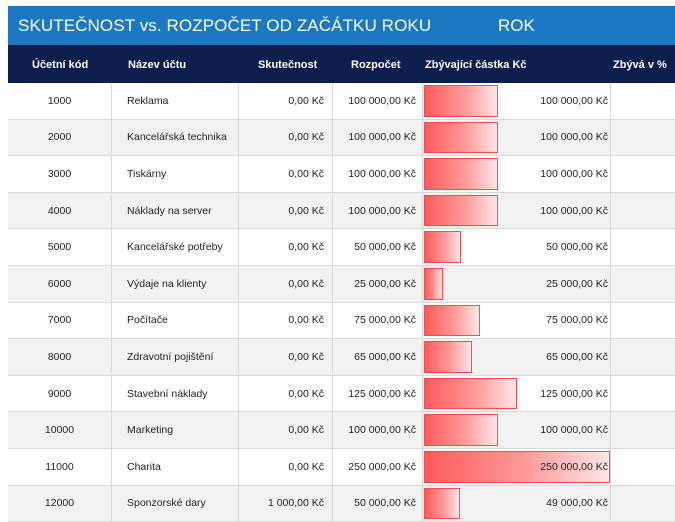  I want to click on report-period: ROK, so click(516, 25).